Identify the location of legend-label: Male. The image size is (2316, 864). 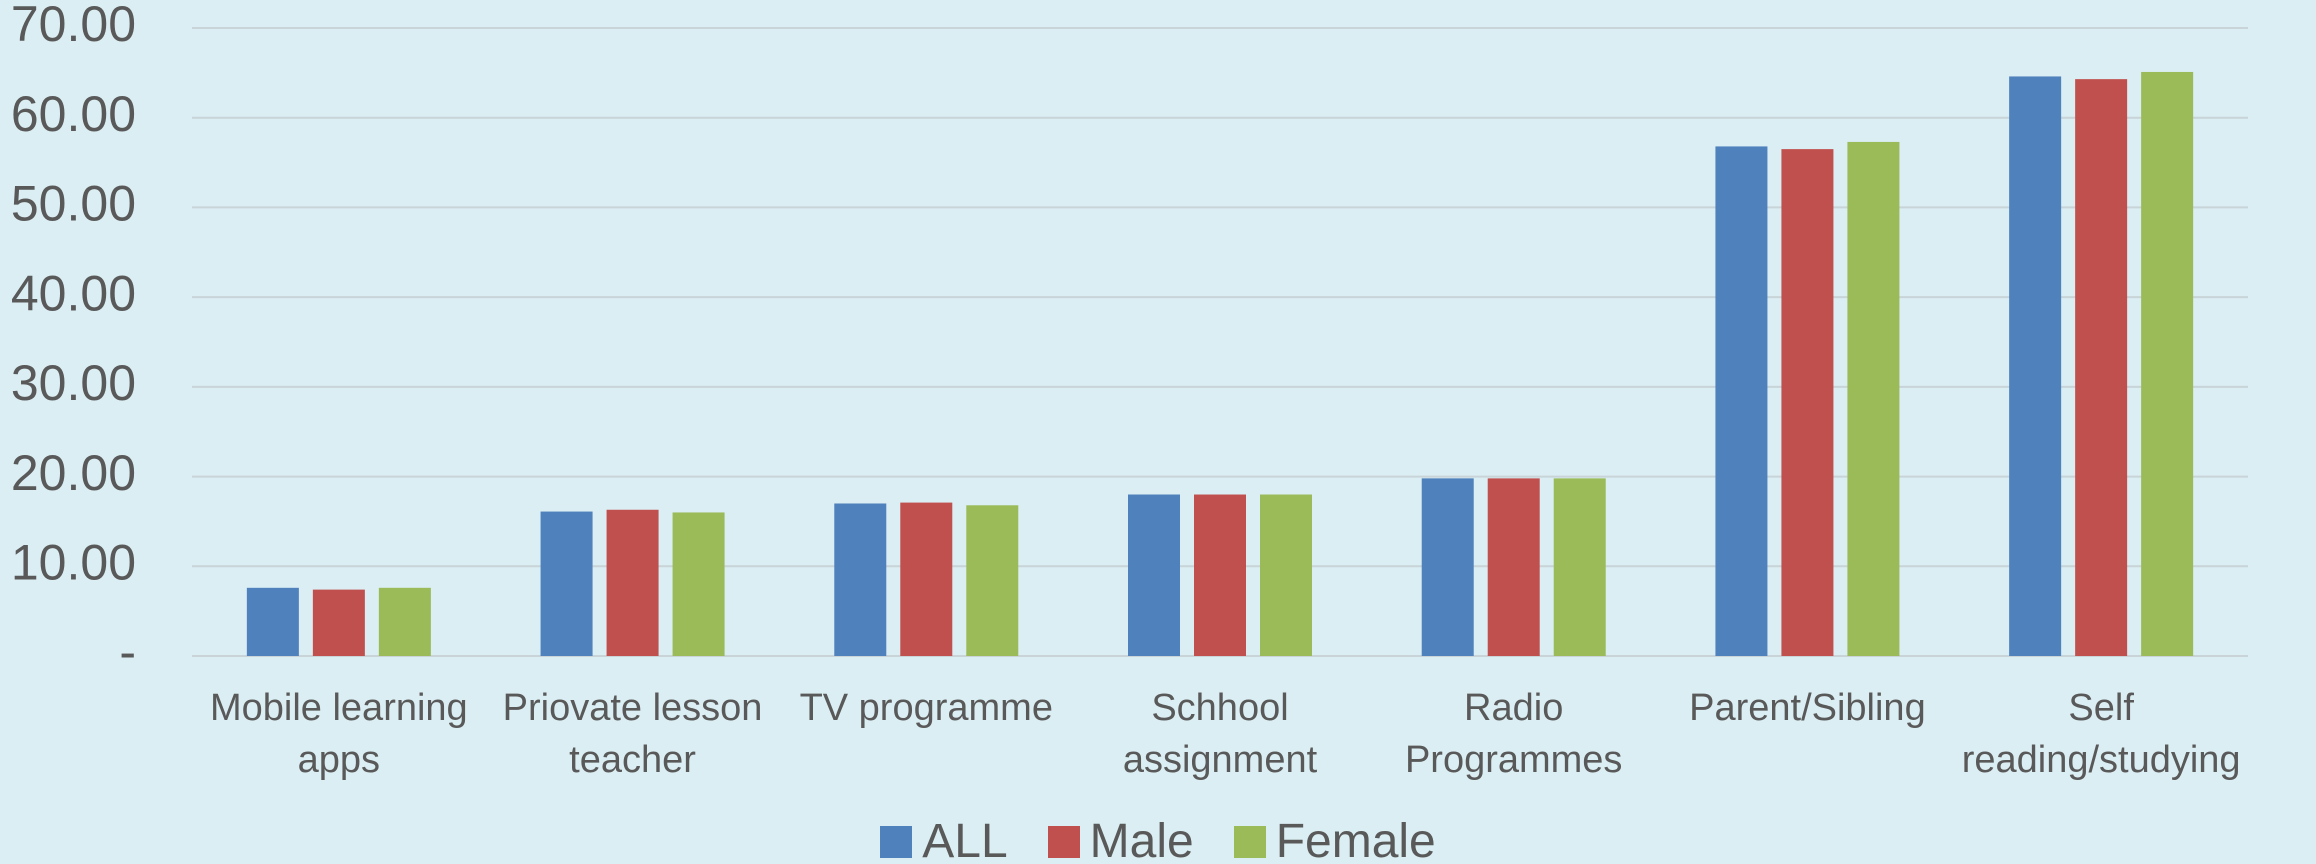
(1141, 839).